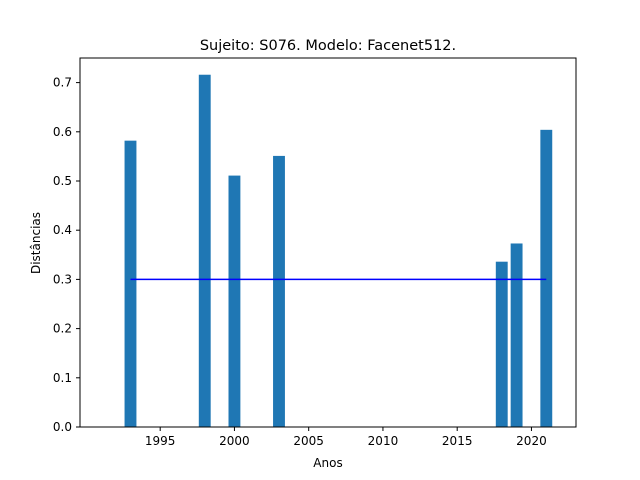 This screenshot has height=480, width=640. I want to click on y-tick-label-0.1: 0.1, so click(62, 378).